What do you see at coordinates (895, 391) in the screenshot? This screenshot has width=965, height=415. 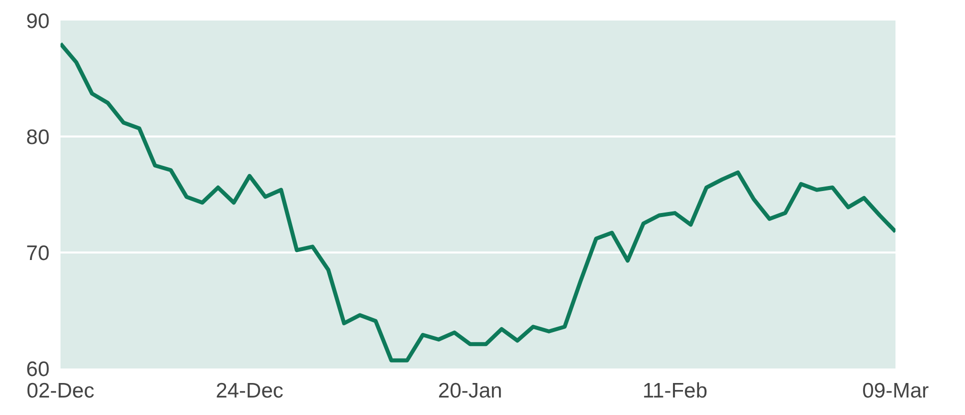 I see `x-tick-label: 09-Mar` at bounding box center [895, 391].